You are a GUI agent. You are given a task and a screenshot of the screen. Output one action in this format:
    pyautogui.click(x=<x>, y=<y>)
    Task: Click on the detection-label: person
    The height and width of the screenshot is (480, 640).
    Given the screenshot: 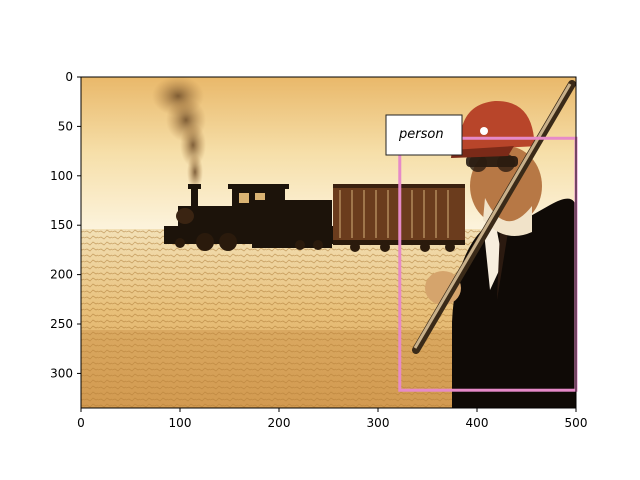 What is the action you would take?
    pyautogui.click(x=424, y=135)
    